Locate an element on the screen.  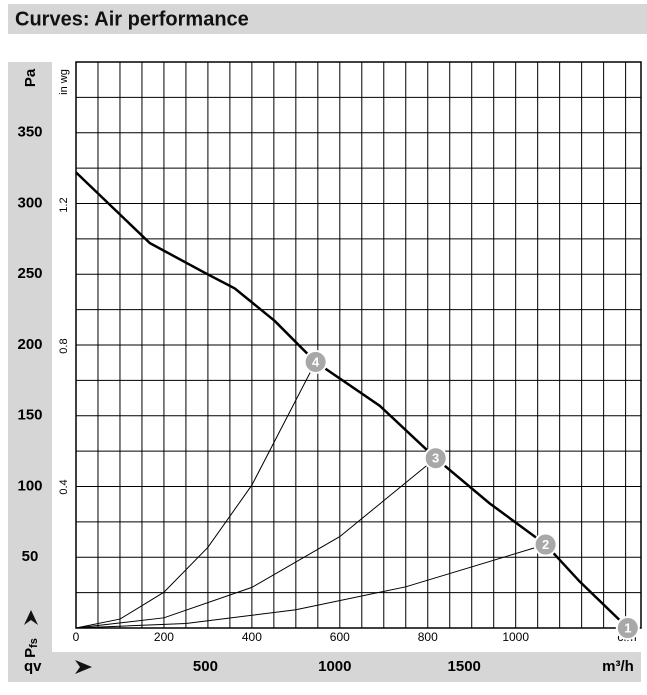
operating-point-label: 2 is located at coordinates (545, 544).